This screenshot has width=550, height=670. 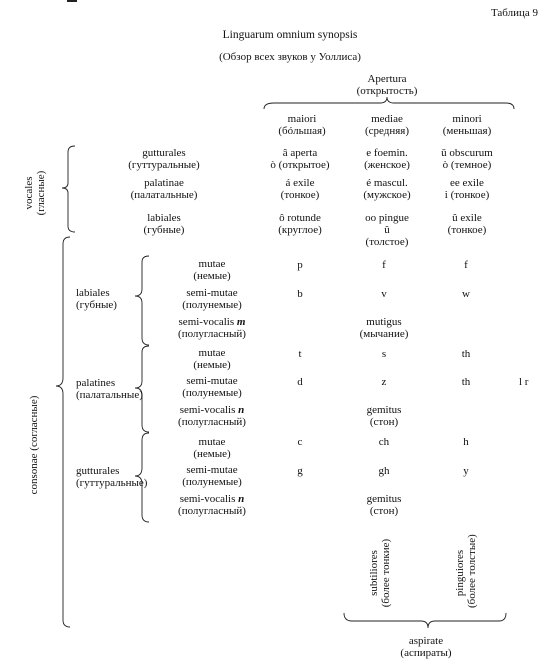 I want to click on palatines-brace, so click(x=142, y=389).